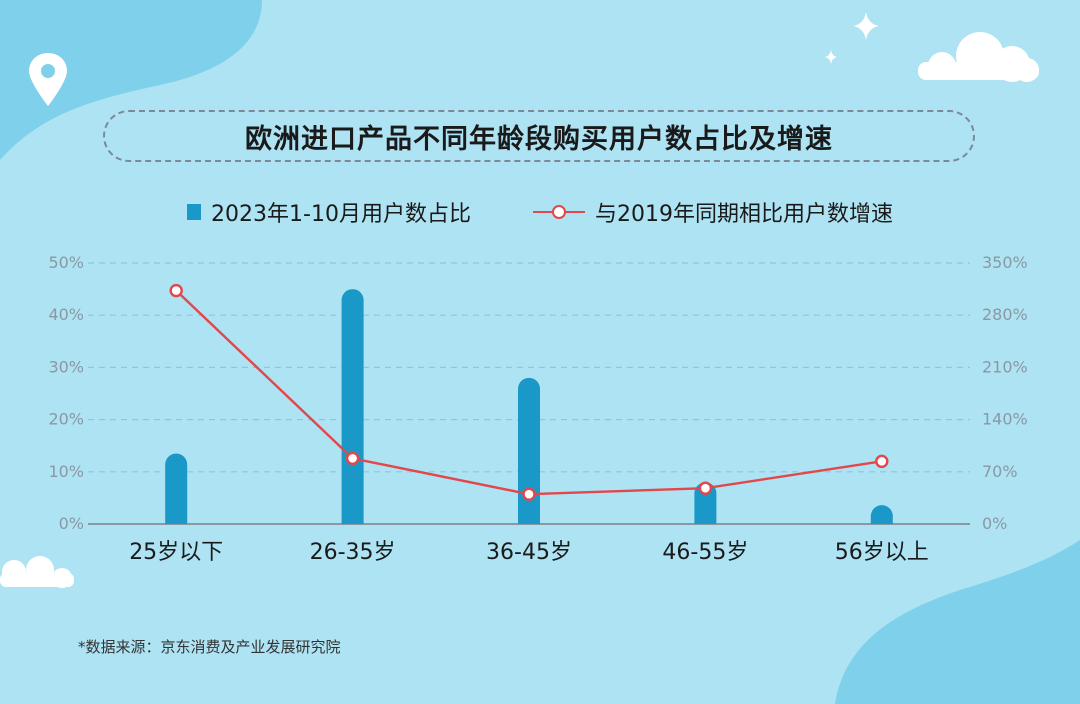  I want to click on x-axis: 25岁以下 26-35岁 36-45岁 46-55岁 56岁以上, so click(529, 552).